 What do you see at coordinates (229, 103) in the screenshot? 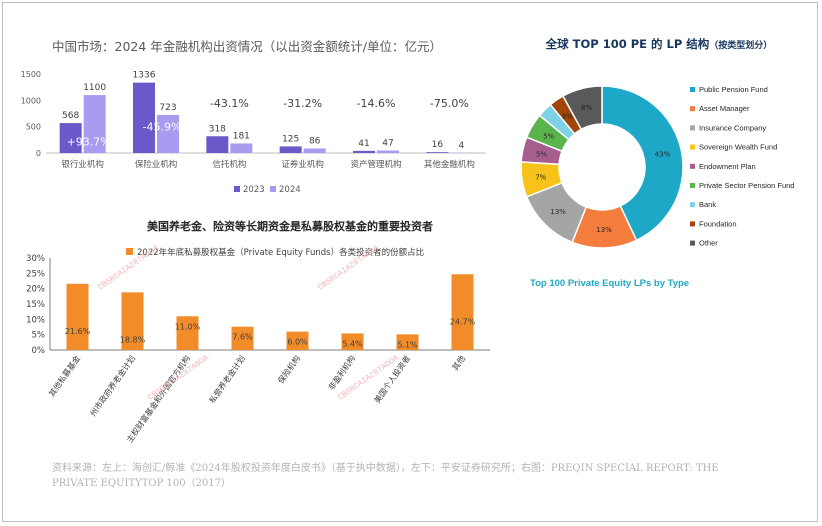
I see `china-growth-label: -43.1%` at bounding box center [229, 103].